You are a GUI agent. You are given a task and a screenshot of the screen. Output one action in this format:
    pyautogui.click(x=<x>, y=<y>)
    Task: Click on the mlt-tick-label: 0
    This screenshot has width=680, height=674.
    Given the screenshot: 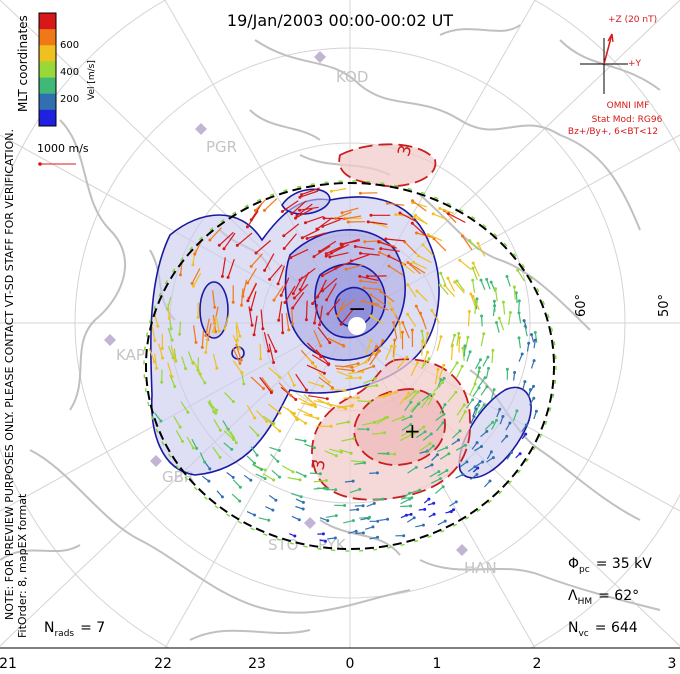 What is the action you would take?
    pyautogui.click(x=350, y=664)
    